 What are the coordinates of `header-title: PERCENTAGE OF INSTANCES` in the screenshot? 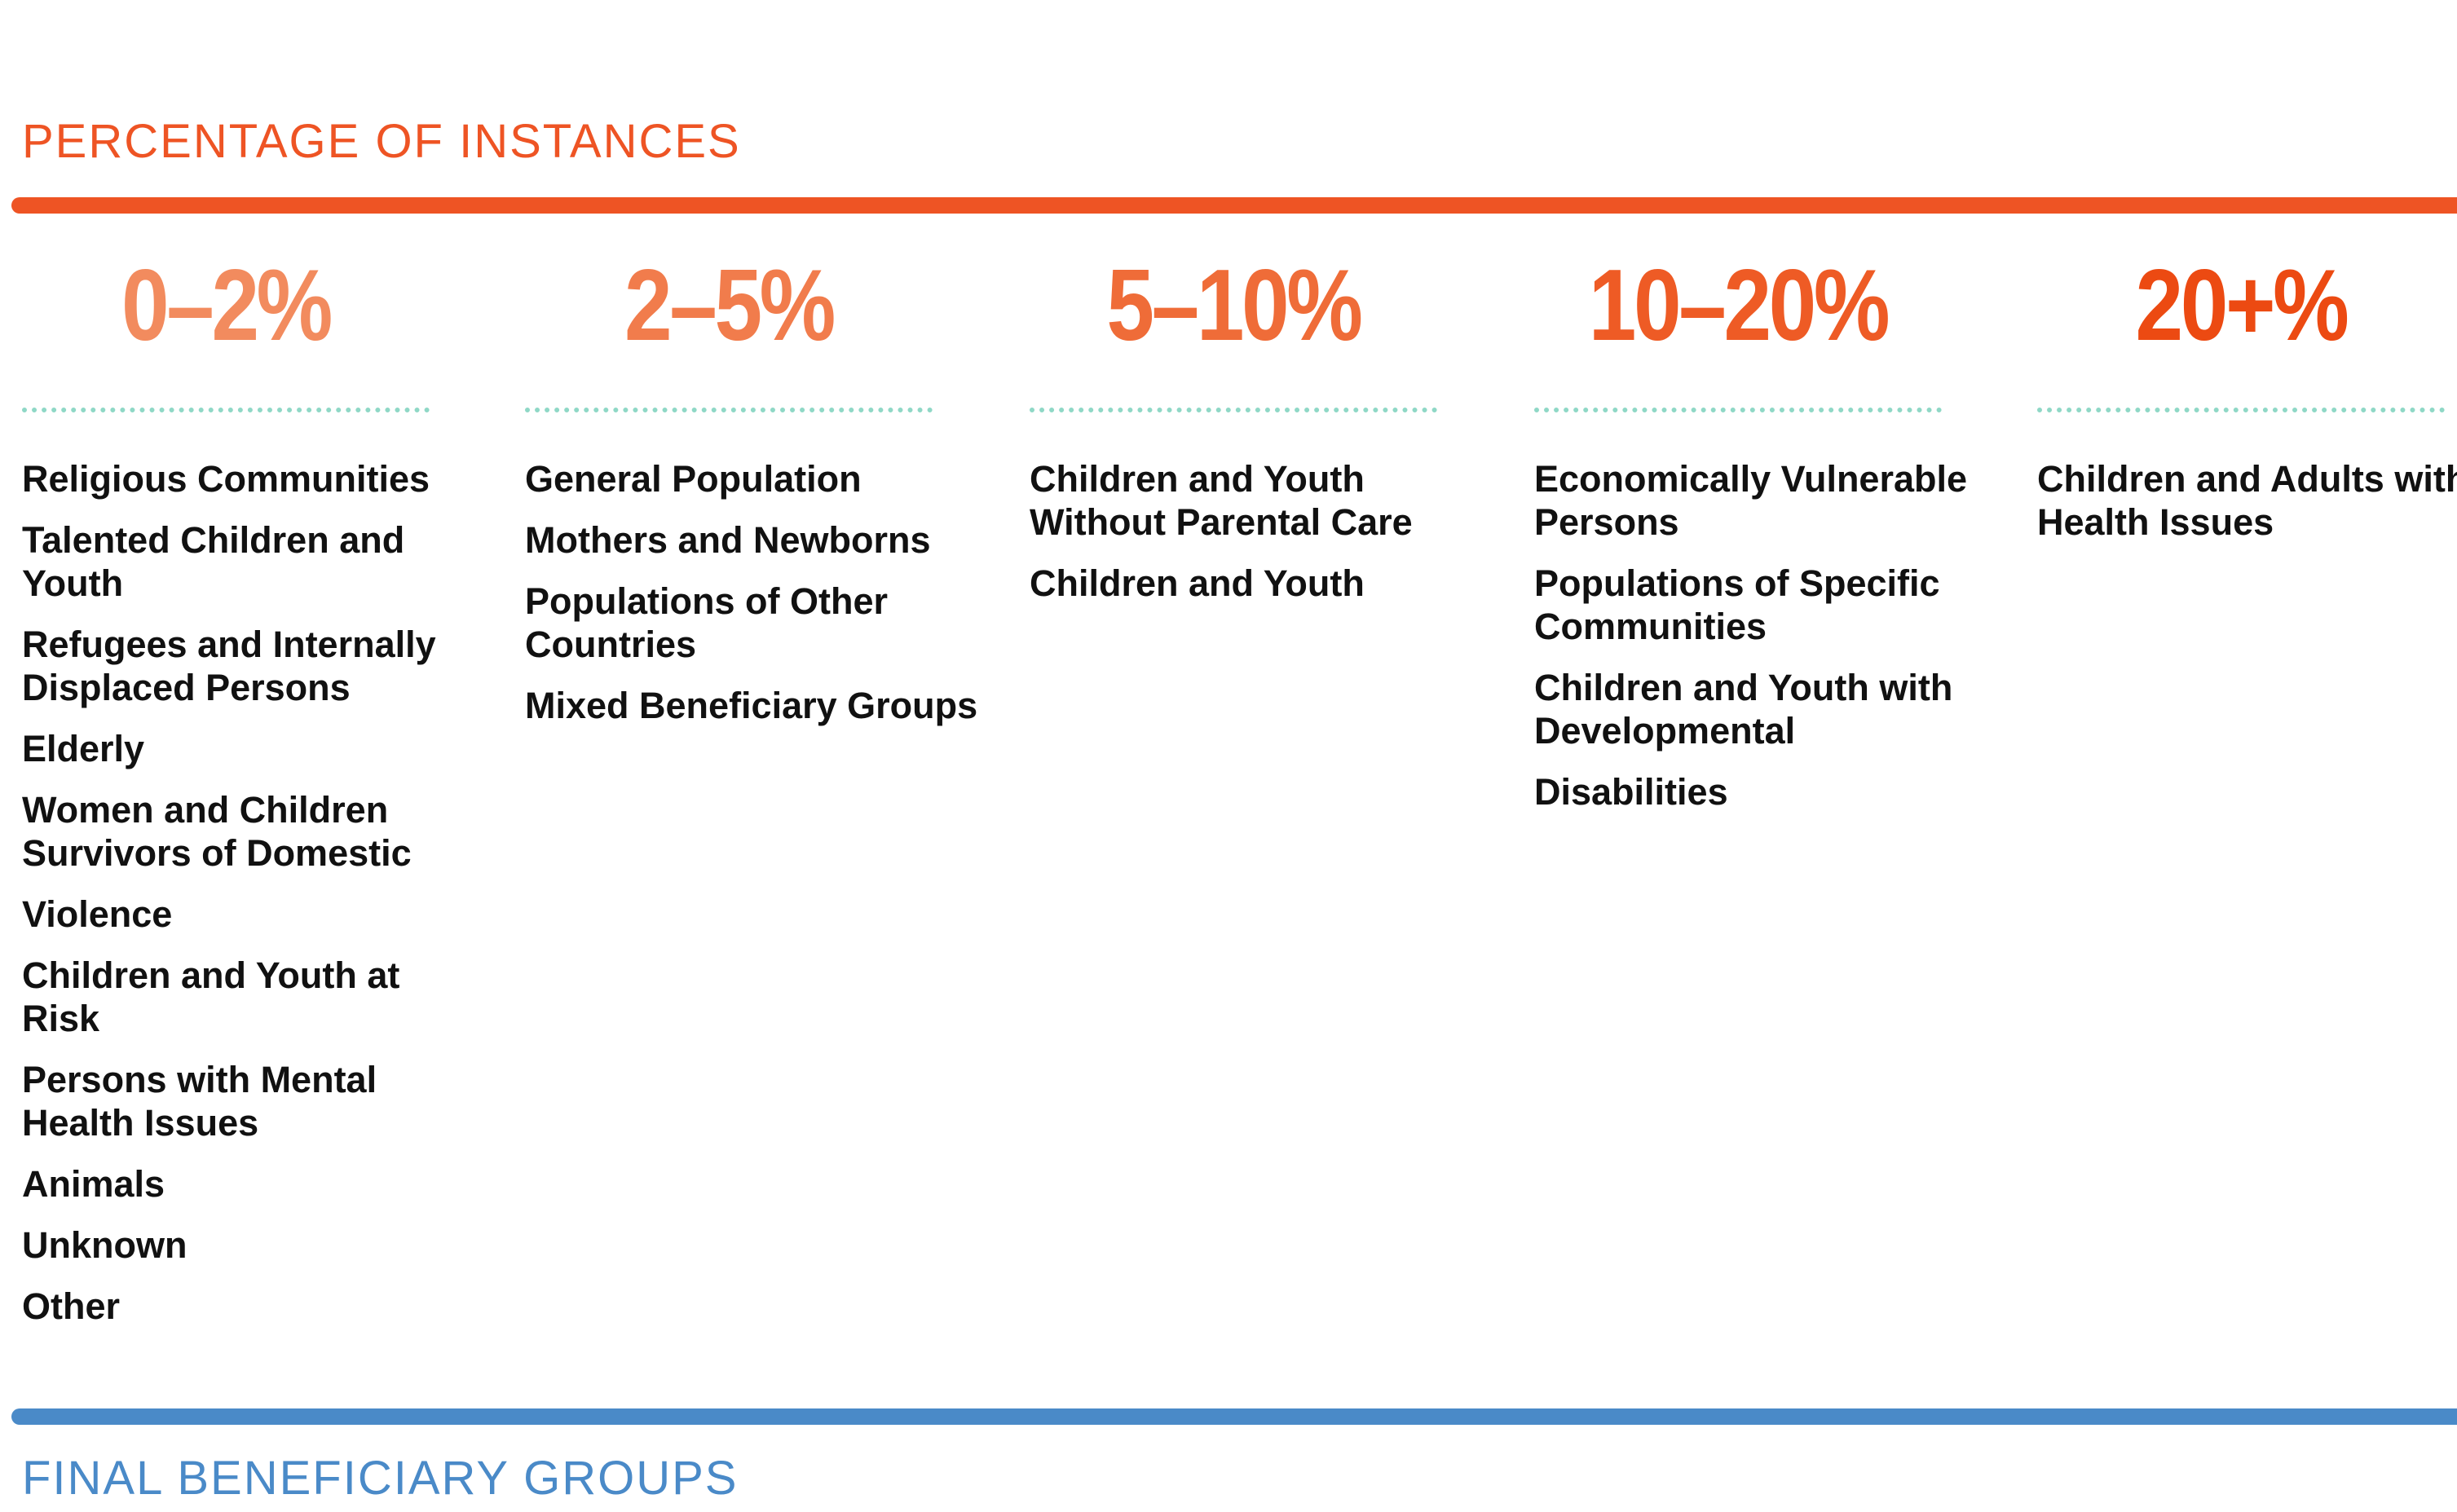 It's located at (381, 141).